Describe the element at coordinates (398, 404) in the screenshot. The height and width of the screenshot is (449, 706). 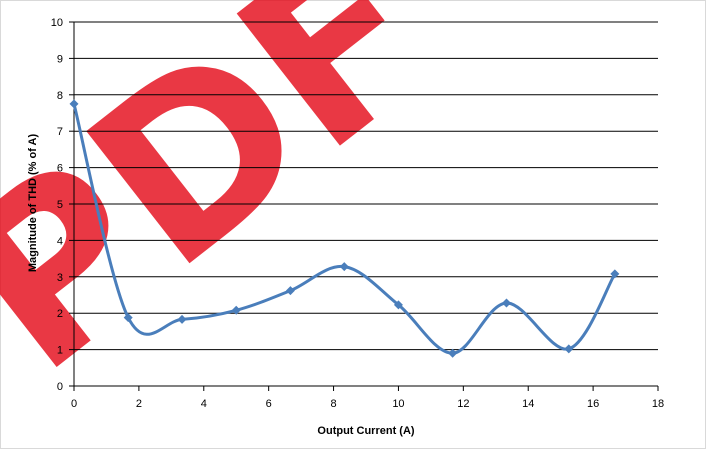
I see `x-tick-label: 10` at that location.